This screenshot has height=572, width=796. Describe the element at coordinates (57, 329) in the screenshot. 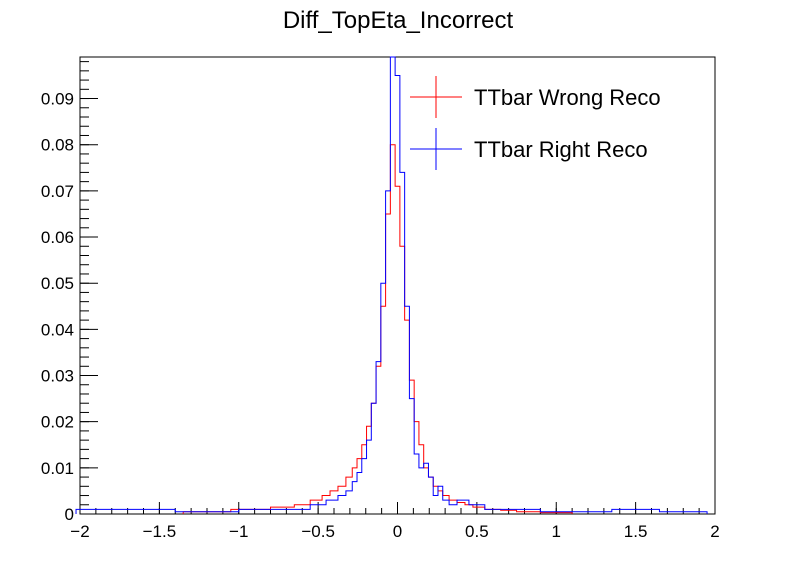

I see `y-tick-label: 0.04` at that location.